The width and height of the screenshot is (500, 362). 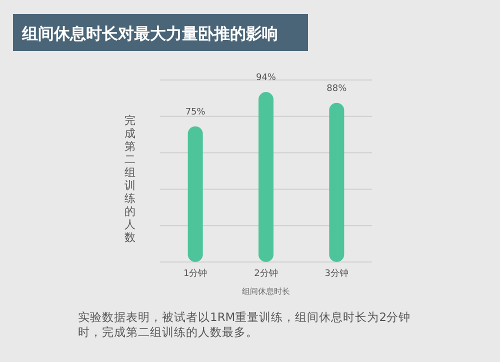 I want to click on chart-title: 组间休息时长对最大力量卧推的影响, so click(x=149, y=33).